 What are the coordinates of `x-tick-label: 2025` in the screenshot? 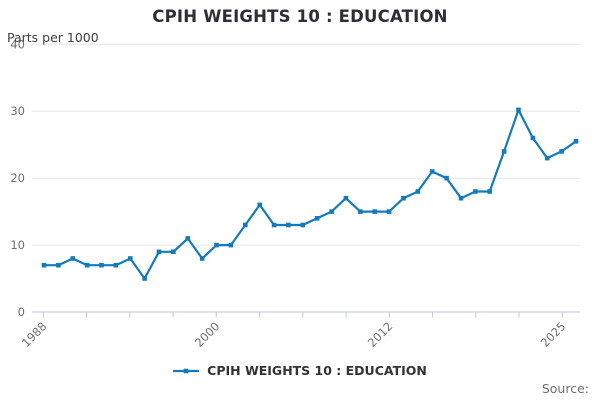 It's located at (553, 334).